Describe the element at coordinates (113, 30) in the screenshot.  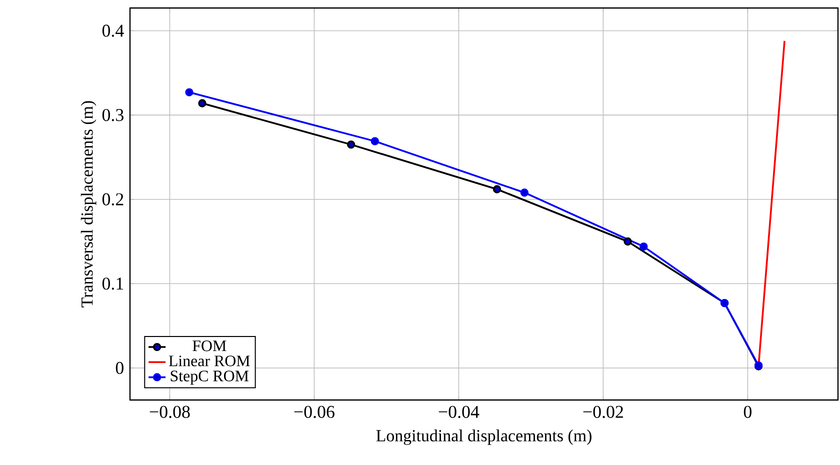
I see `y-tick-label: 0.4` at that location.